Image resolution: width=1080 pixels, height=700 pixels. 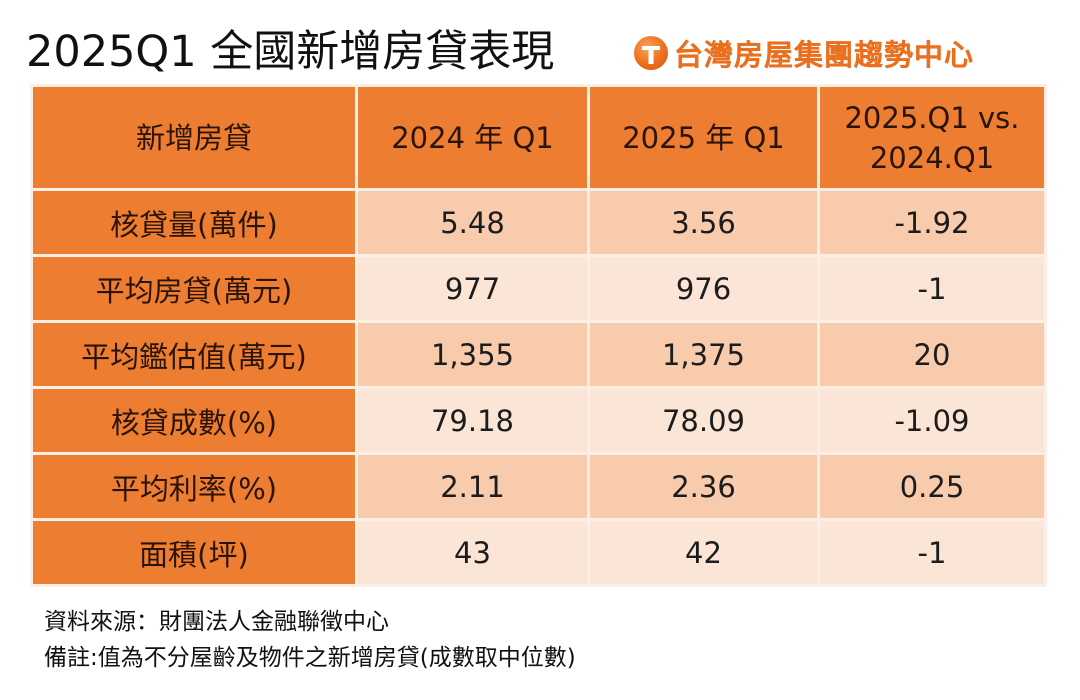 What do you see at coordinates (932, 222) in the screenshot?
I see `value-diff: -1.92` at bounding box center [932, 222].